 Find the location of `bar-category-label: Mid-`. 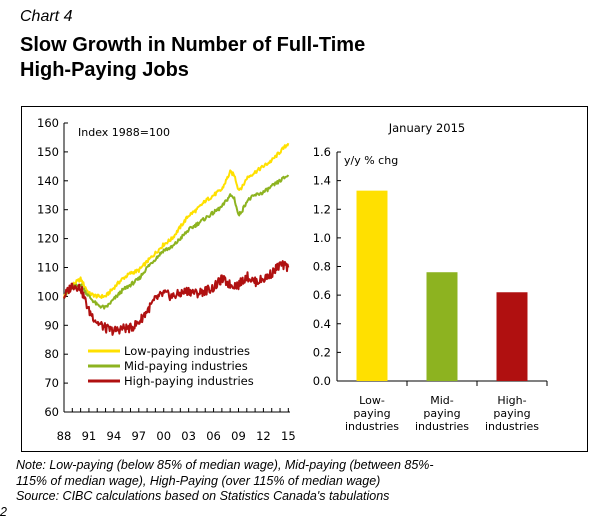

bar-category-label: Mid- is located at coordinates (442, 400).